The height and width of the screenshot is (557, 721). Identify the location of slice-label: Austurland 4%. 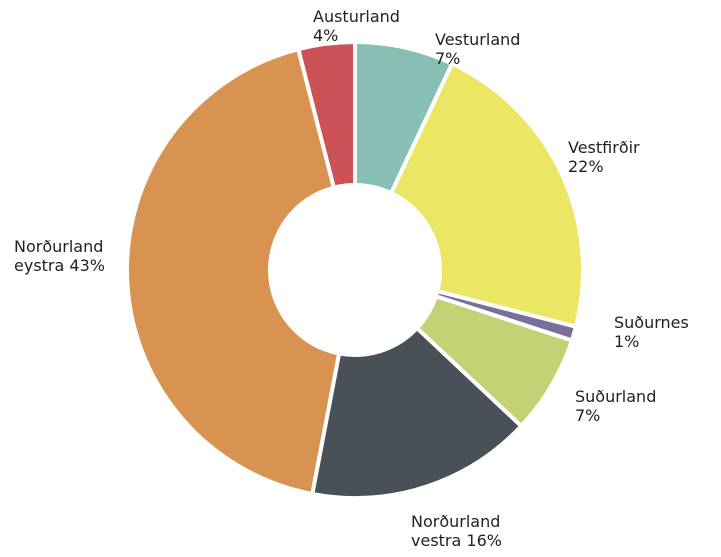
(363, 26).